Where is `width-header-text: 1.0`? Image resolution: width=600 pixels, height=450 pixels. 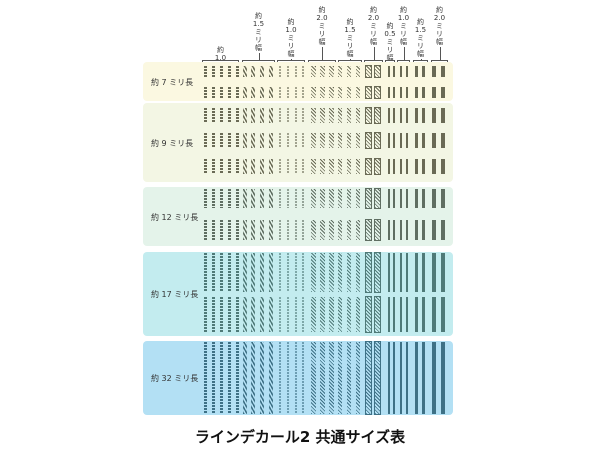 width-header-text: 1.0 is located at coordinates (220, 58).